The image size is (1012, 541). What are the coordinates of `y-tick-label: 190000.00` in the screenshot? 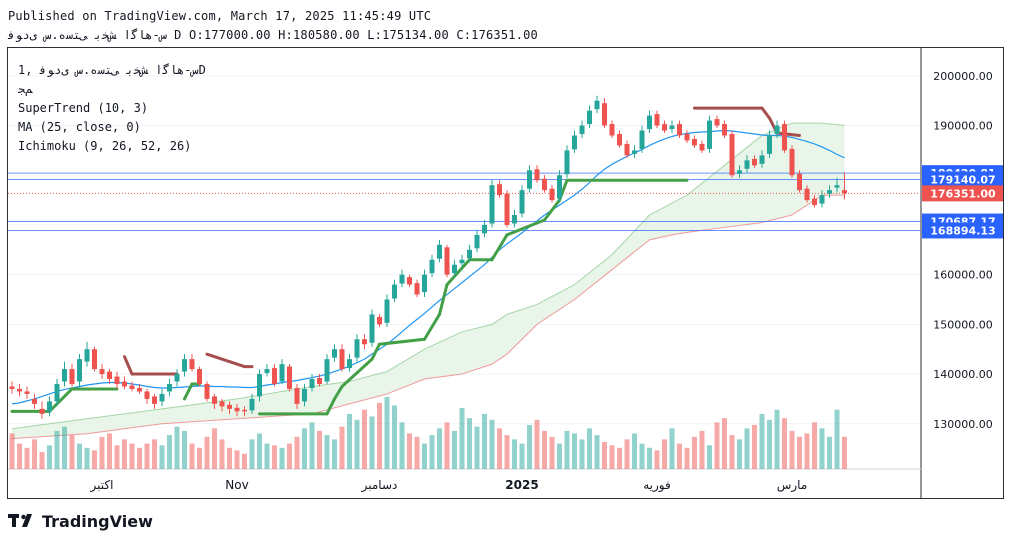 It's located at (963, 126).